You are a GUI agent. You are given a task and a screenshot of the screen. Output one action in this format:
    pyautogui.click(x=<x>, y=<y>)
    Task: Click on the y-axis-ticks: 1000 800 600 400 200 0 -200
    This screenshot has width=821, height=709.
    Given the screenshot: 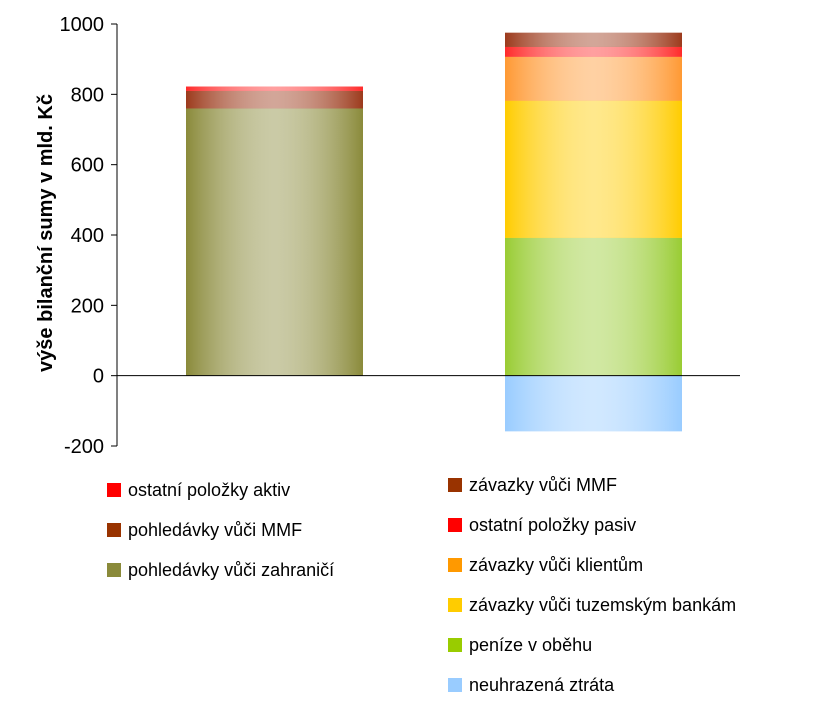 What is the action you would take?
    pyautogui.click(x=88, y=236)
    